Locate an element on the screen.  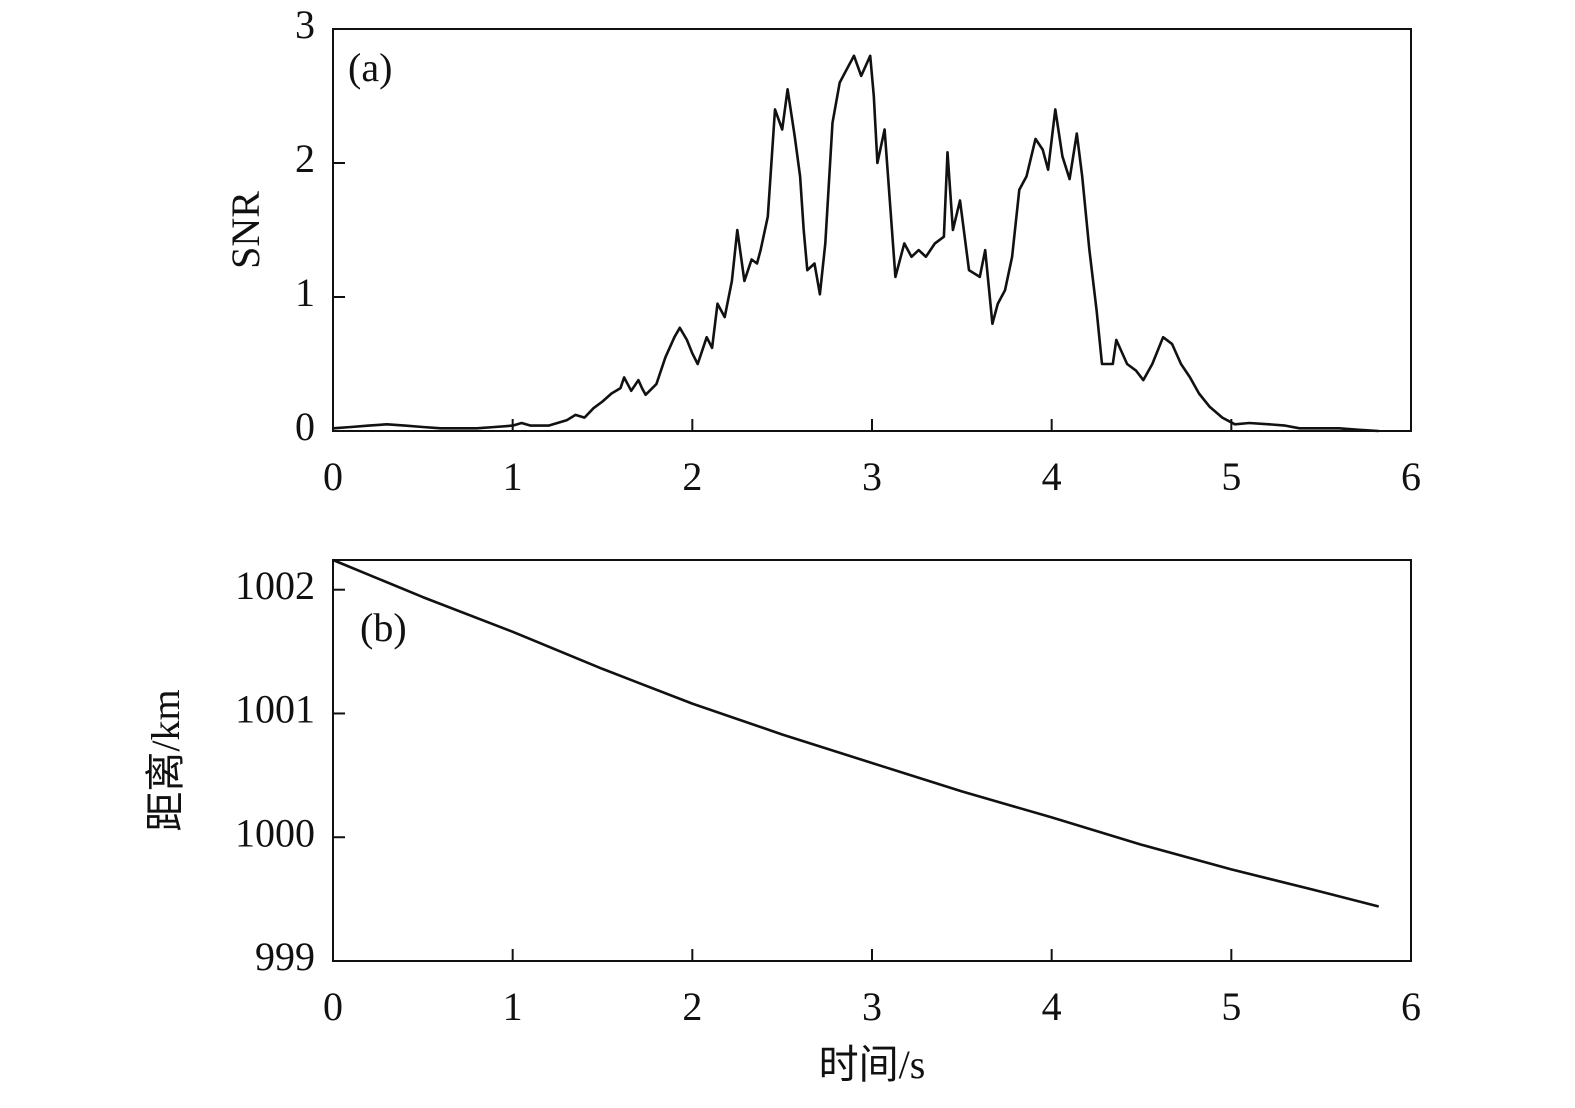
y-tick-label: 1 is located at coordinates (305, 292).